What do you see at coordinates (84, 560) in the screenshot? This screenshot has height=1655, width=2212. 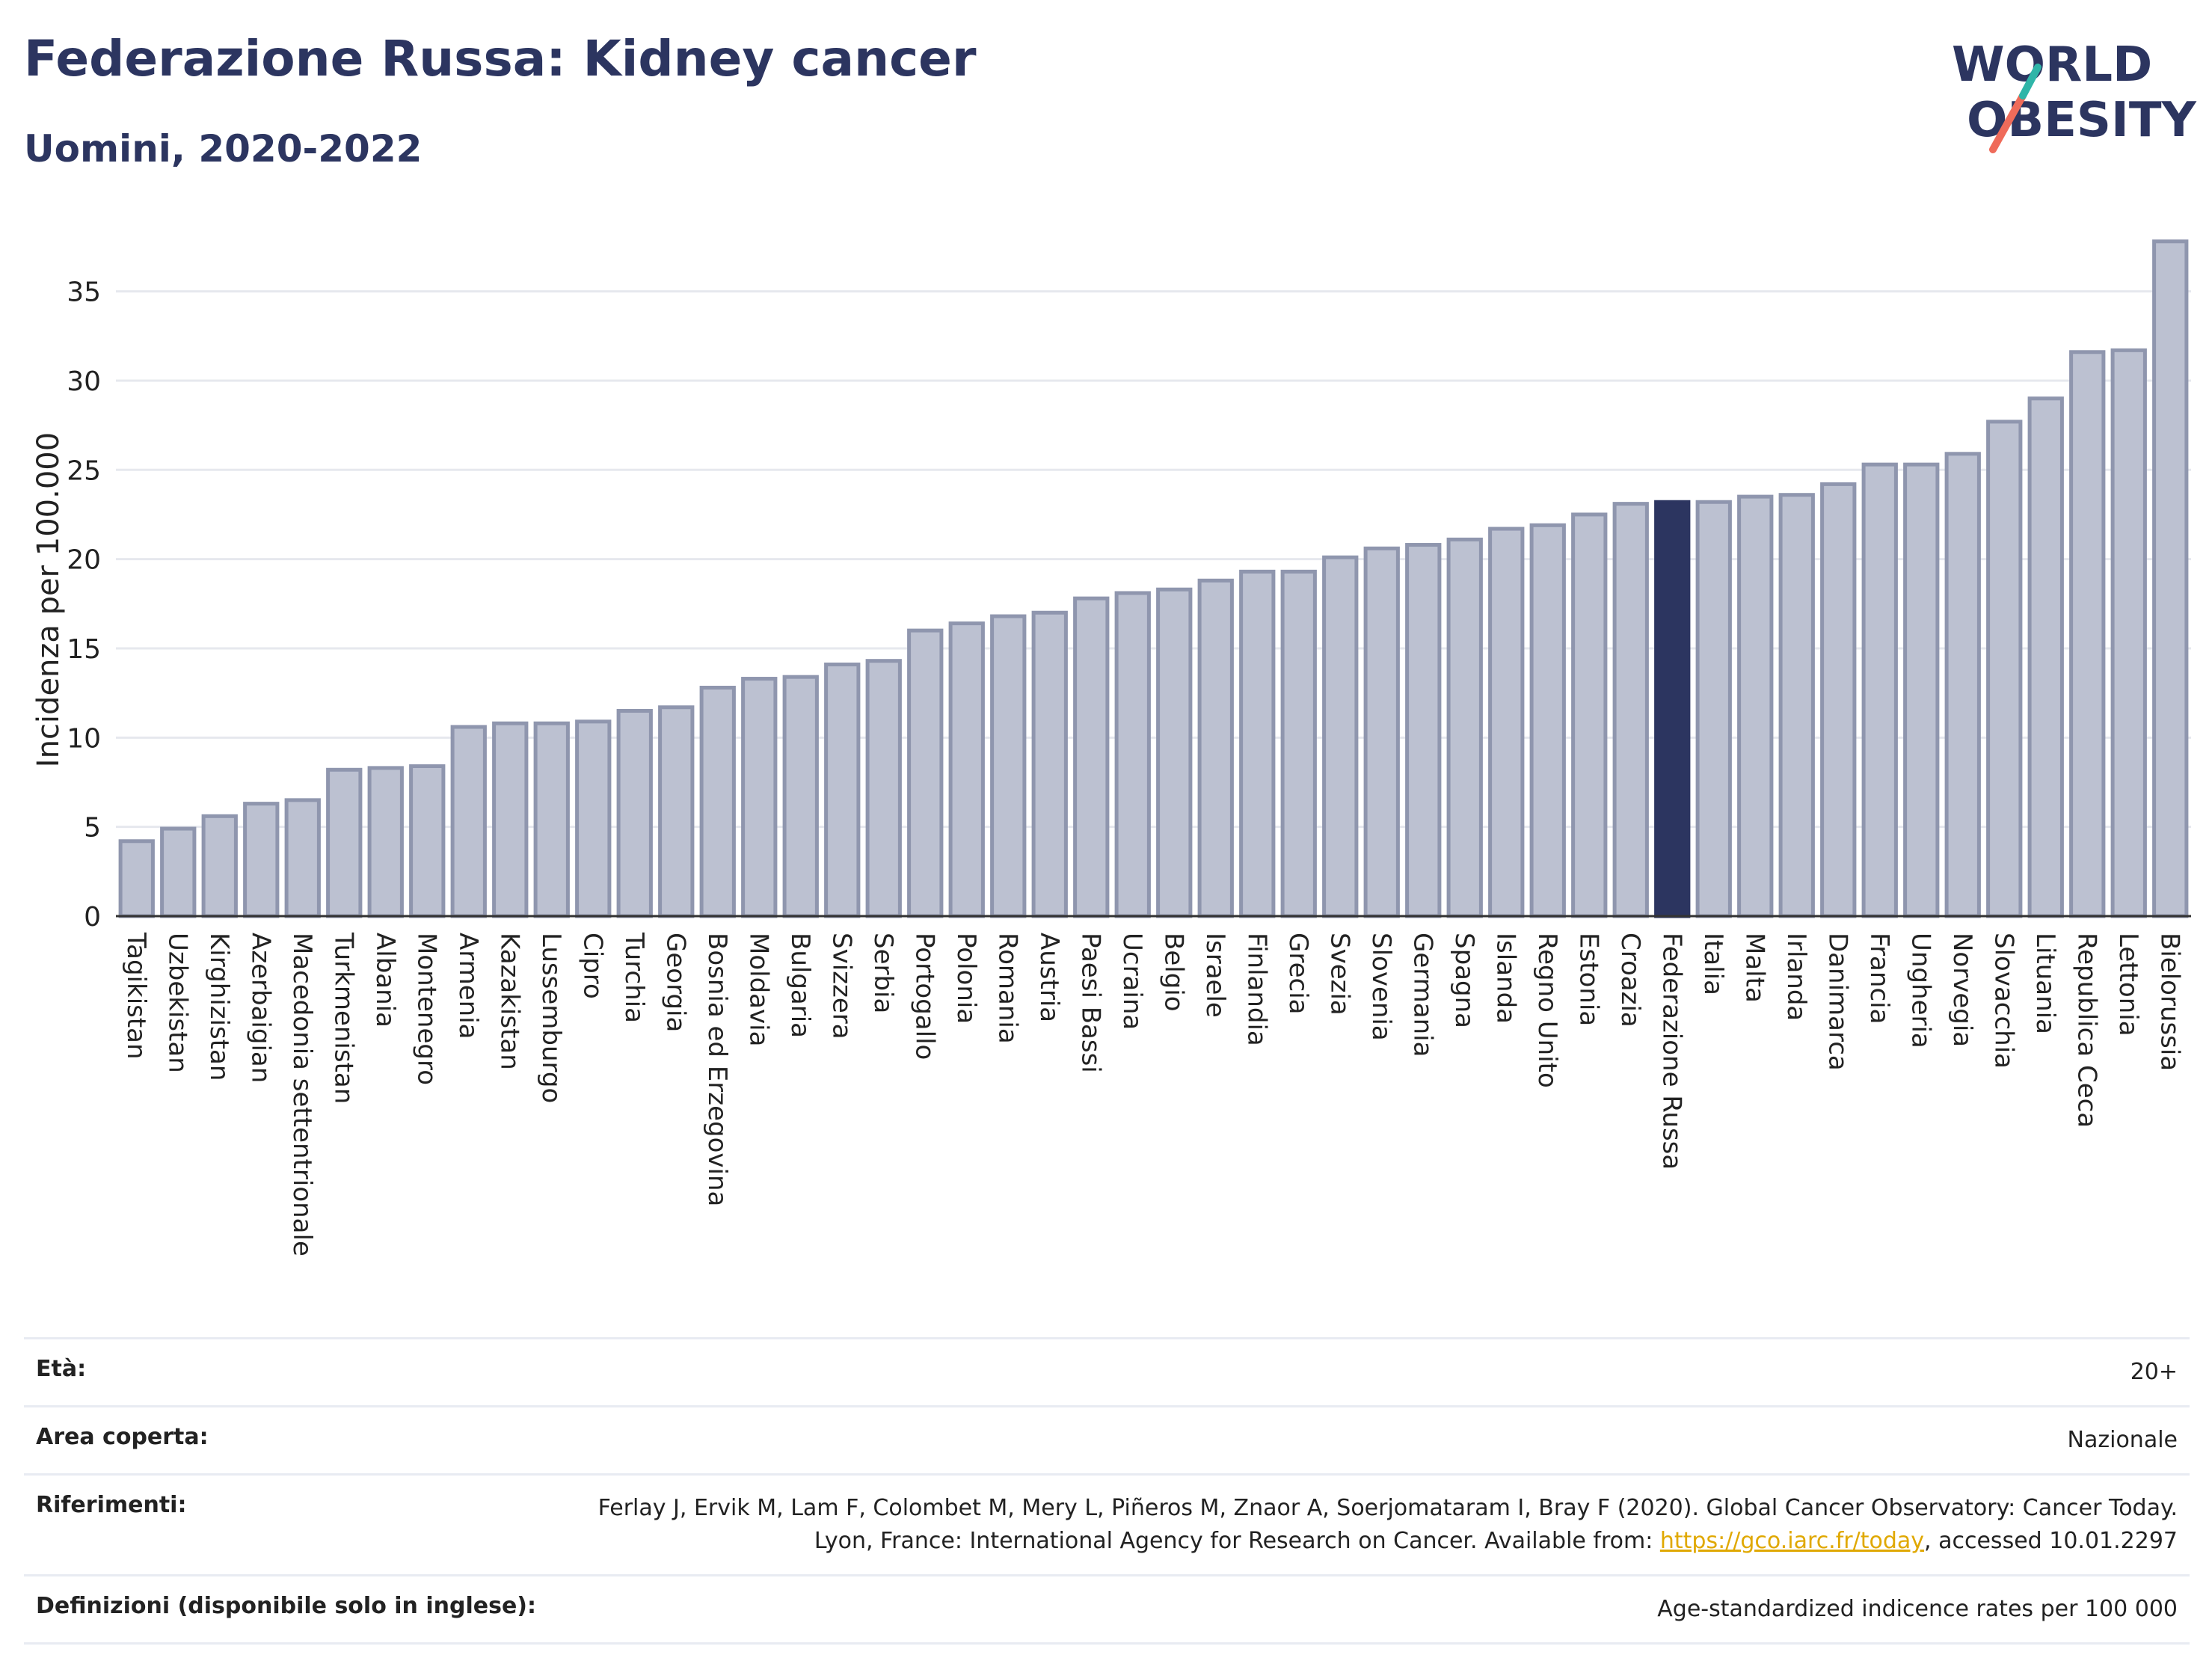 I see `y-tick-label: 20` at bounding box center [84, 560].